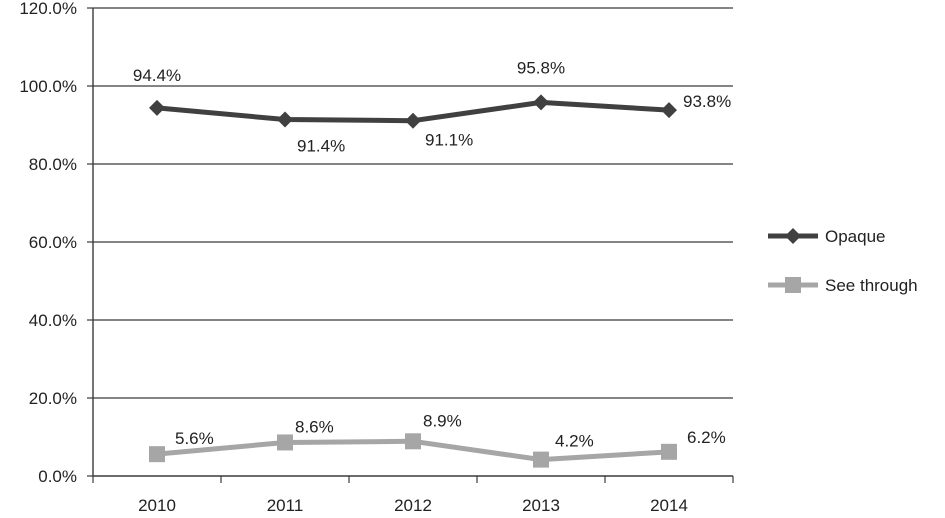  Describe the element at coordinates (855, 236) in the screenshot. I see `legend-label: Opaque` at that location.